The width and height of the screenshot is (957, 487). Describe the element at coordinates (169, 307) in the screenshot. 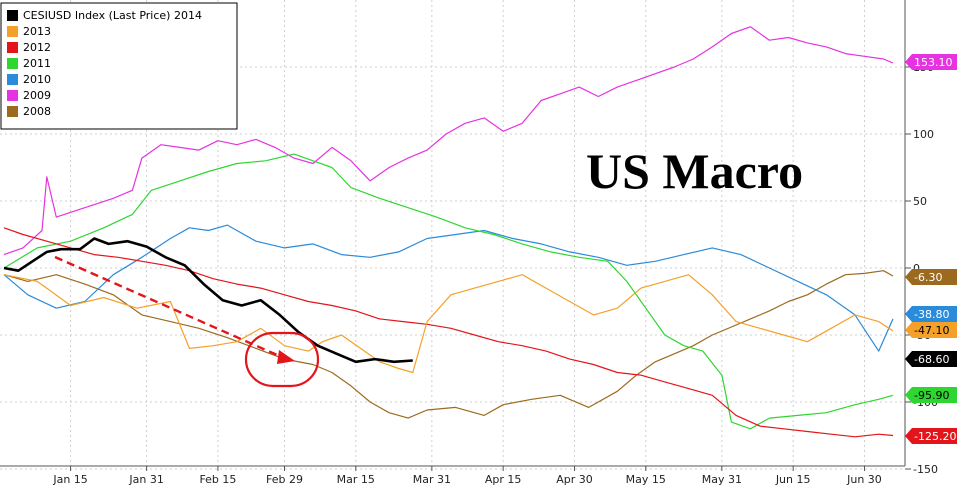

I see `trend-arrow` at that location.